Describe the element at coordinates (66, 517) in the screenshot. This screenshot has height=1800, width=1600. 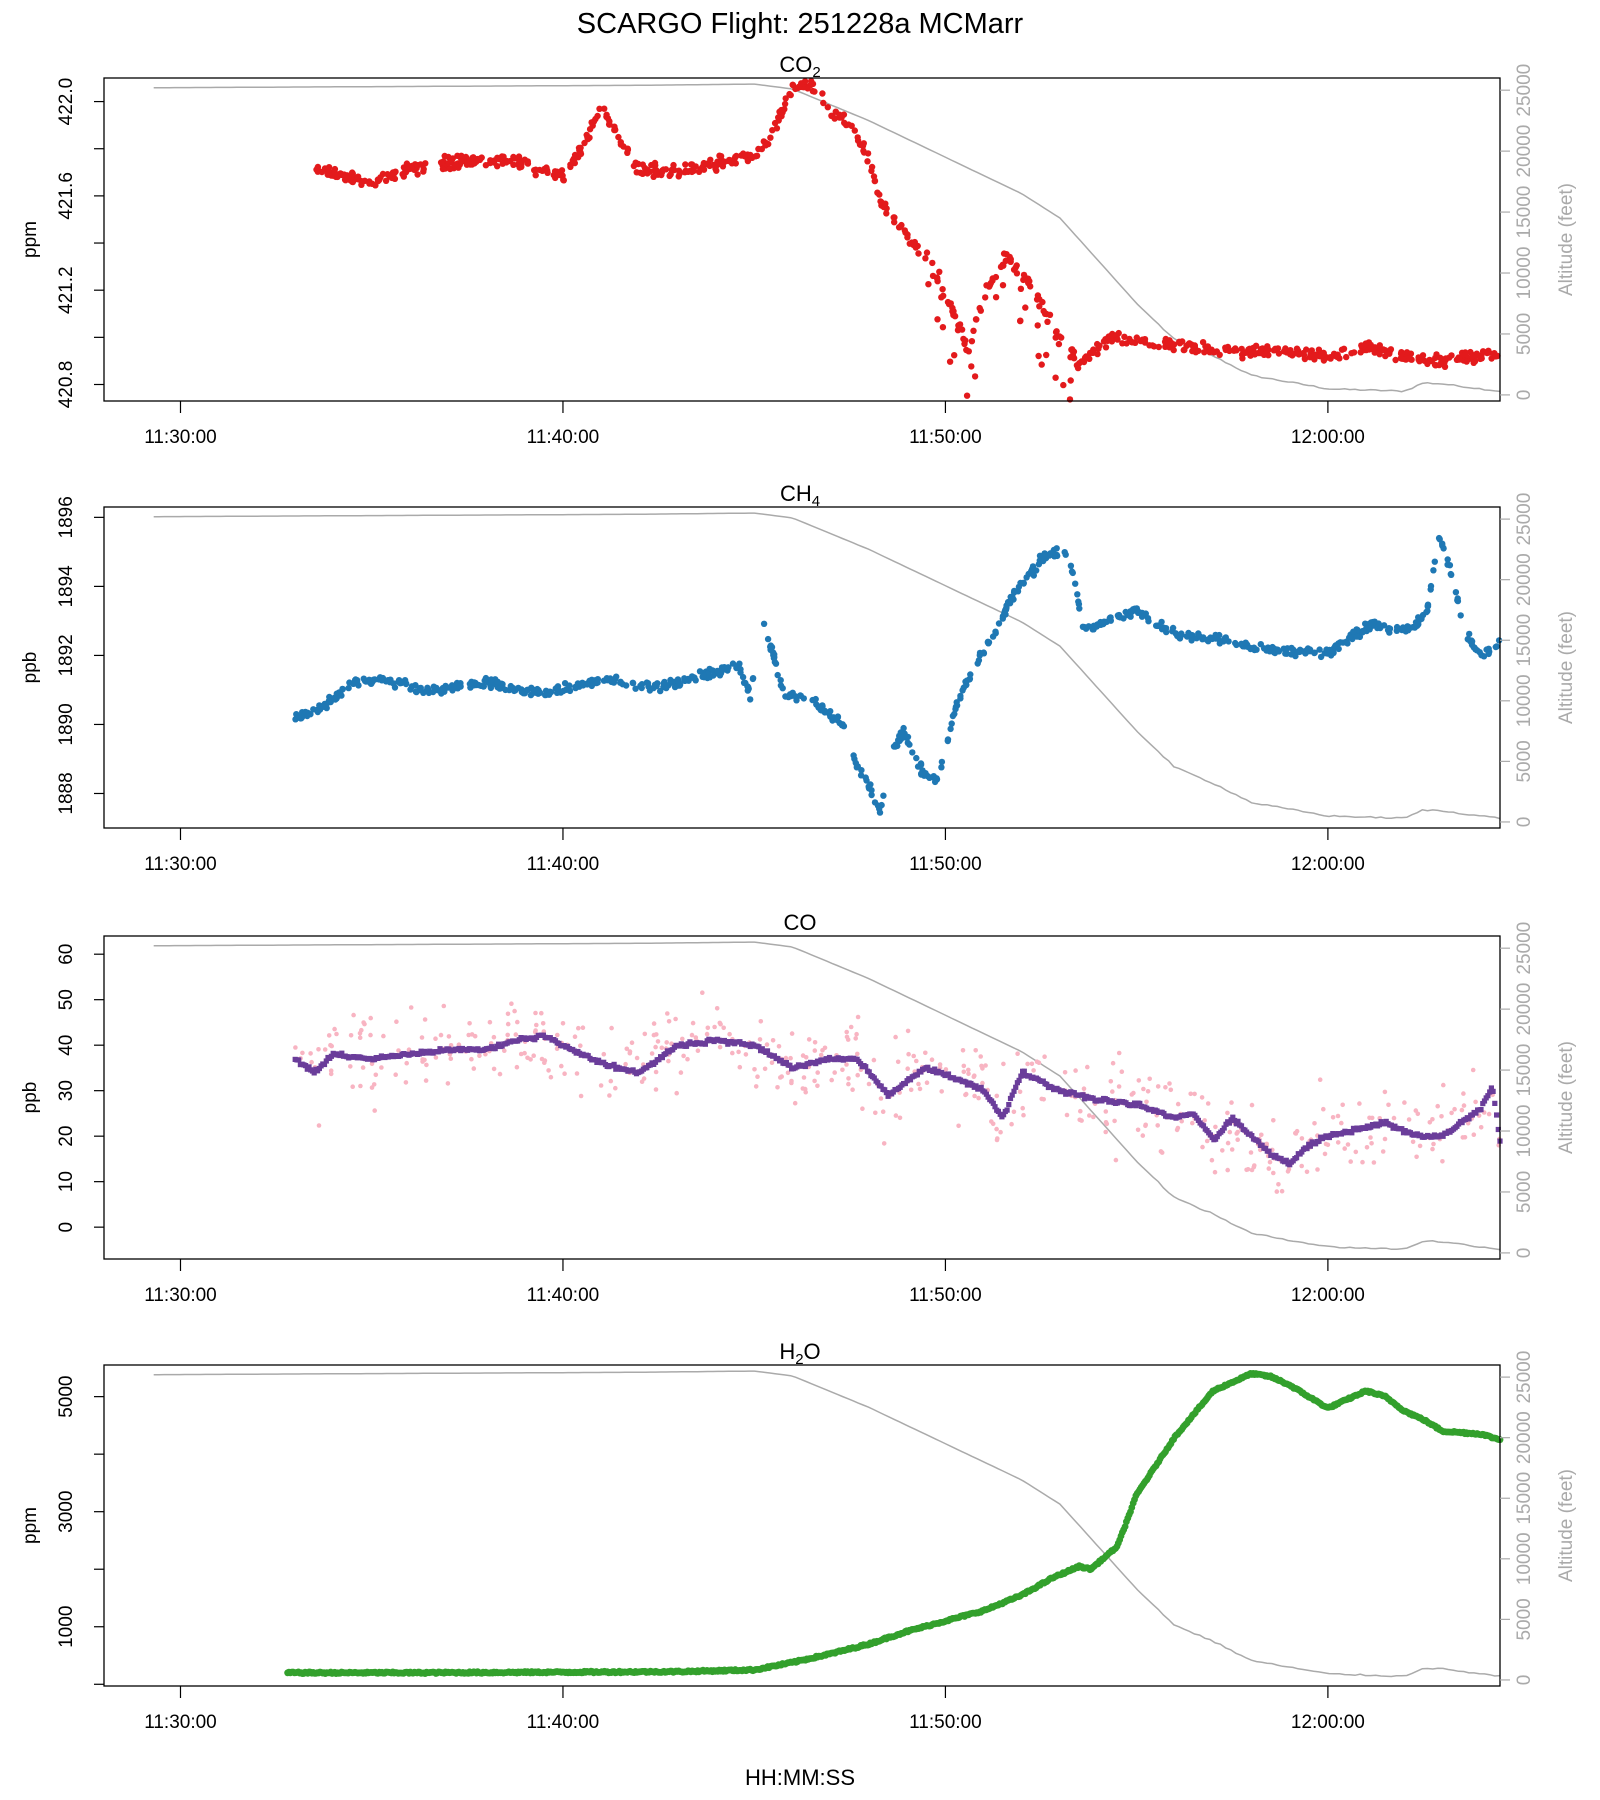
I see `y-tick-label: 1896` at that location.